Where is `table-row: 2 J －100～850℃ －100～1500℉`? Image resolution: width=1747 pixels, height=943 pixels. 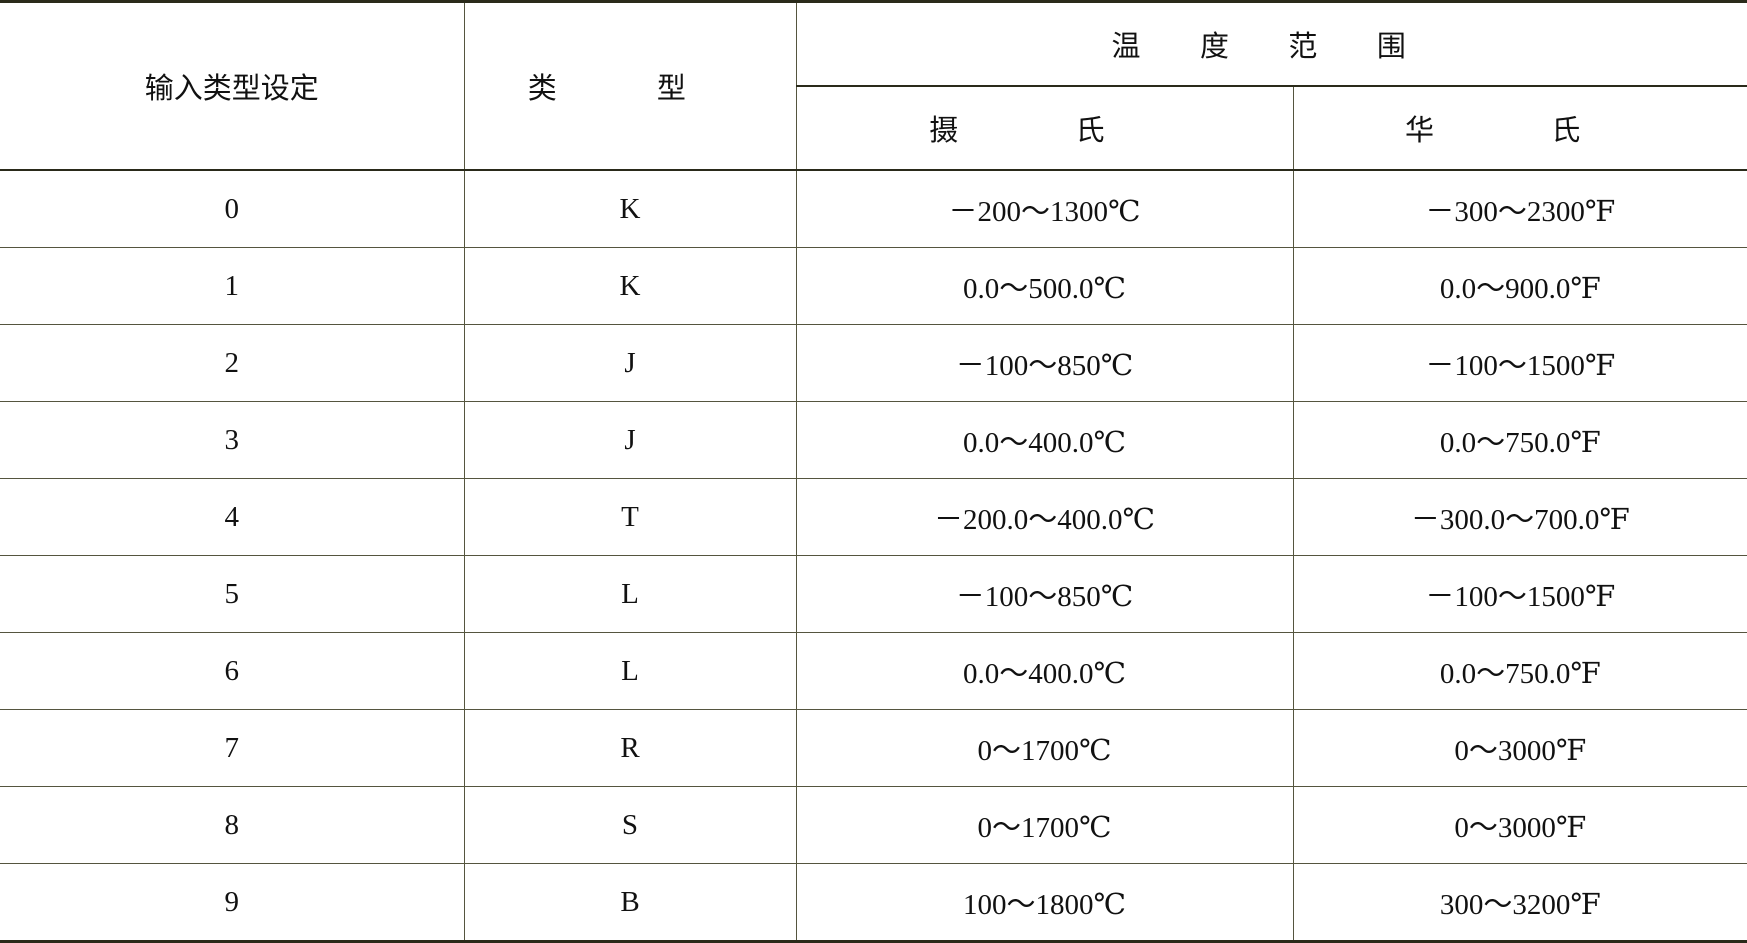
table-row: 2 J －100～850℃ －100～1500℉ is located at coordinates (873, 363).